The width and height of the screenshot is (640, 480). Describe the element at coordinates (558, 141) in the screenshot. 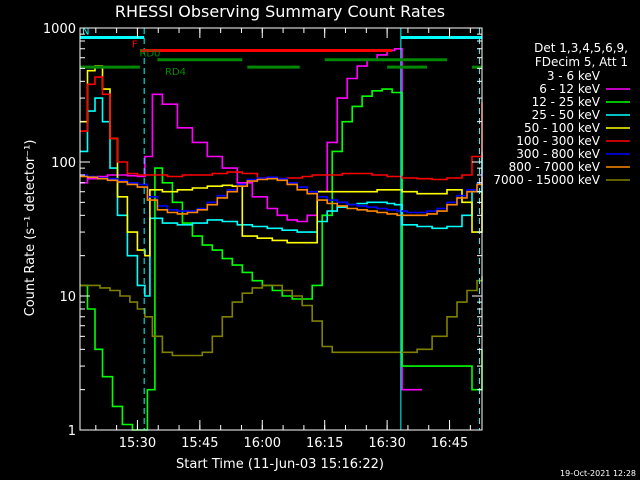

I see `legend-entry-5: 100 - 300 keV` at that location.